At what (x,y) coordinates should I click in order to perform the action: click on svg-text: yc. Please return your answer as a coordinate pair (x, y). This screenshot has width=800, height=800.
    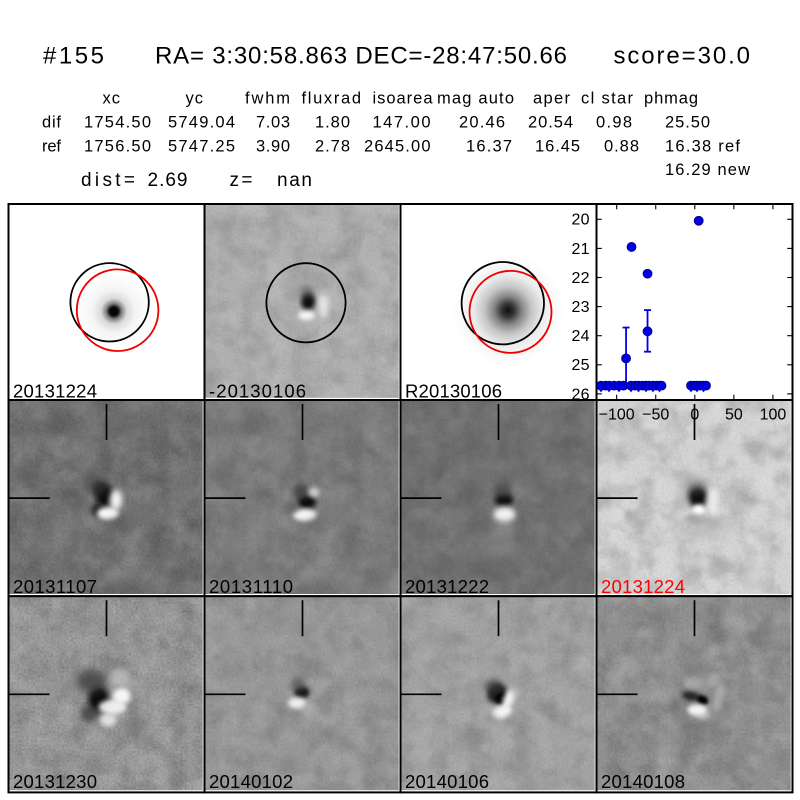
    Looking at the image, I should click on (195, 98).